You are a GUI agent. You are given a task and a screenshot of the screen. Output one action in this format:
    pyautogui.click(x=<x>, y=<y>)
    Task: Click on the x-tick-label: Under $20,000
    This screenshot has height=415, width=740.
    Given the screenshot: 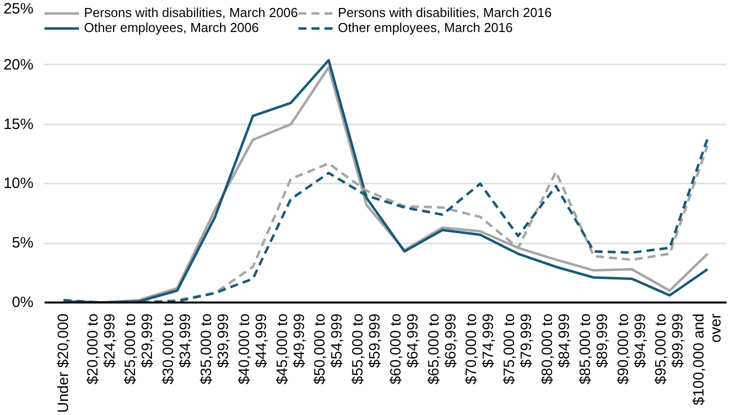 What is the action you would take?
    pyautogui.click(x=63, y=363)
    